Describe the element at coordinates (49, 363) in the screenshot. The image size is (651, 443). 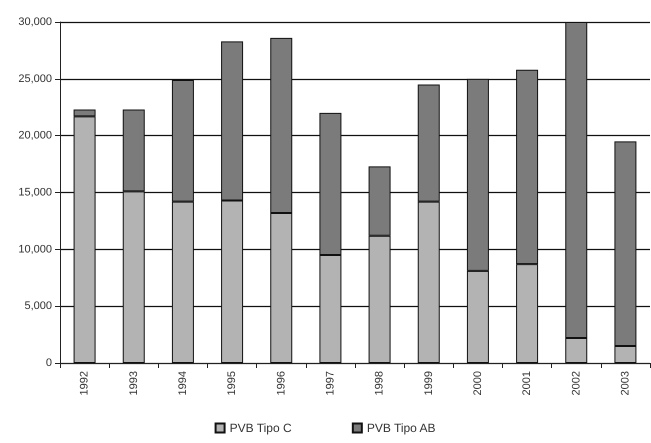
I see `y-tick-label: 0` at that location.